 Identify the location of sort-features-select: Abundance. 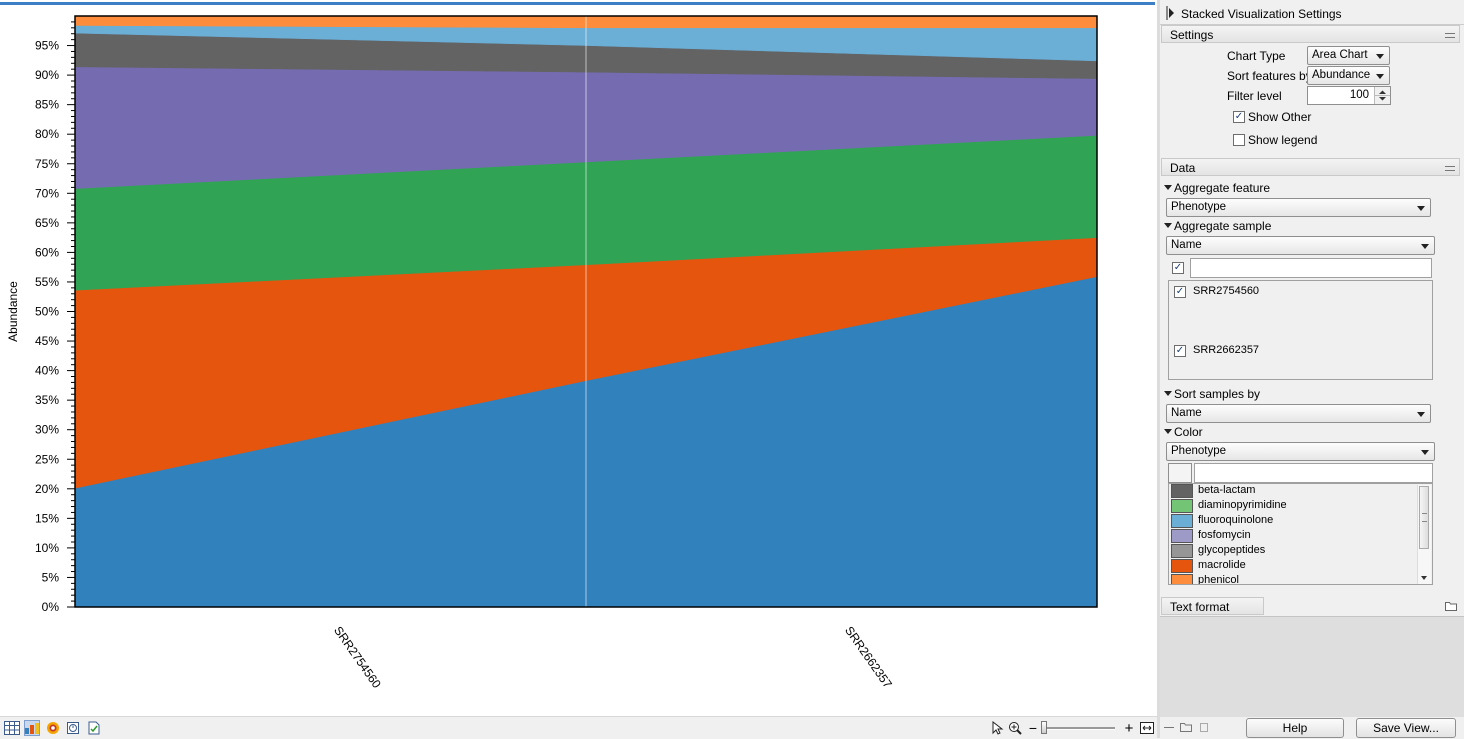
(1348, 75).